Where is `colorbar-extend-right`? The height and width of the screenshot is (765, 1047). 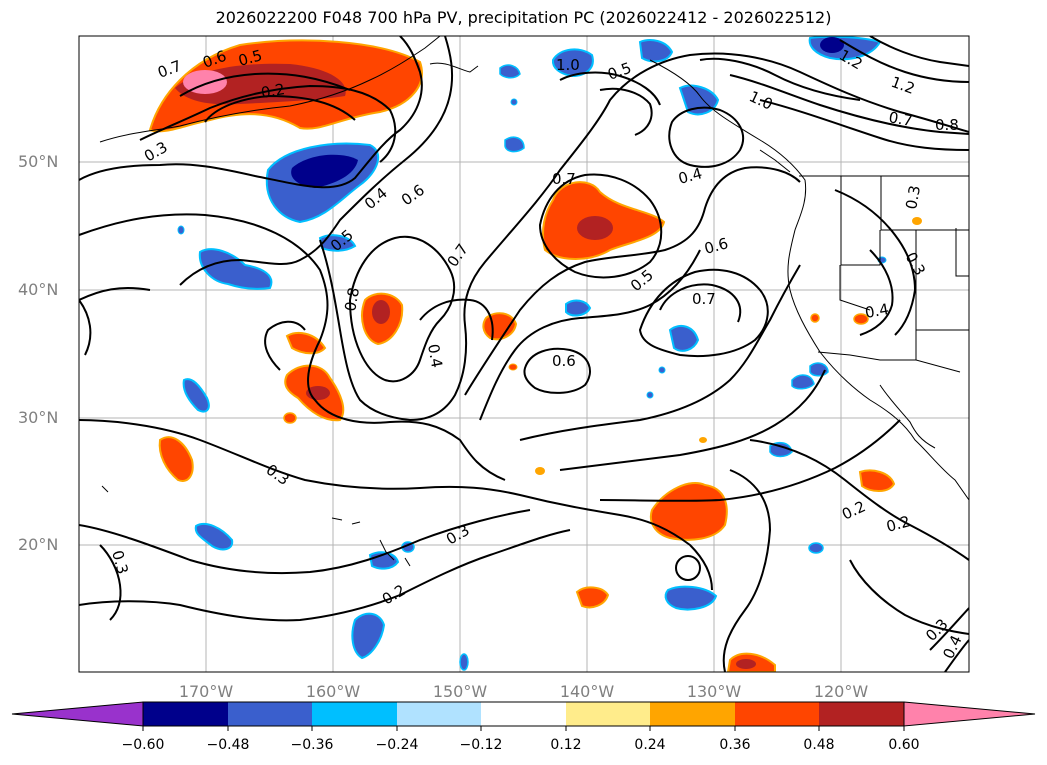
colorbar-extend-right is located at coordinates (969, 714).